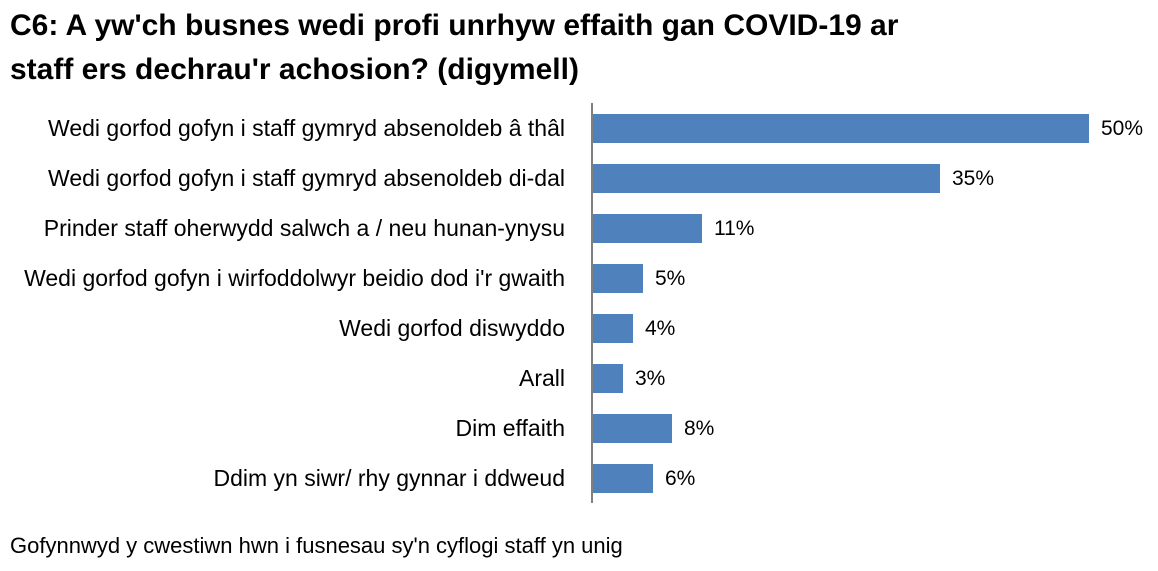 The image size is (1158, 571). What do you see at coordinates (973, 178) in the screenshot?
I see `value-label: 35%` at bounding box center [973, 178].